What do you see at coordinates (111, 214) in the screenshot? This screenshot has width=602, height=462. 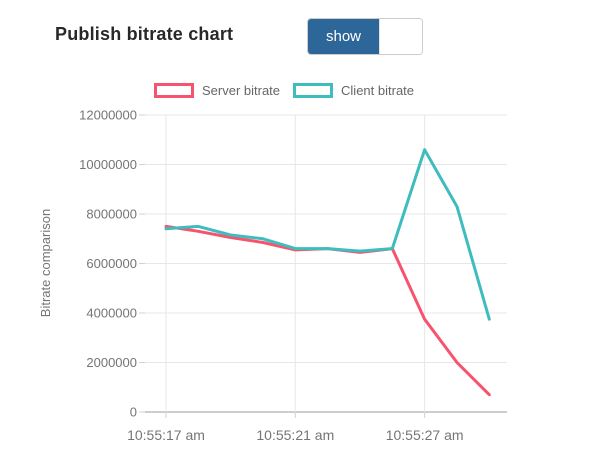 I see `y-tick-label: 8000000` at bounding box center [111, 214].